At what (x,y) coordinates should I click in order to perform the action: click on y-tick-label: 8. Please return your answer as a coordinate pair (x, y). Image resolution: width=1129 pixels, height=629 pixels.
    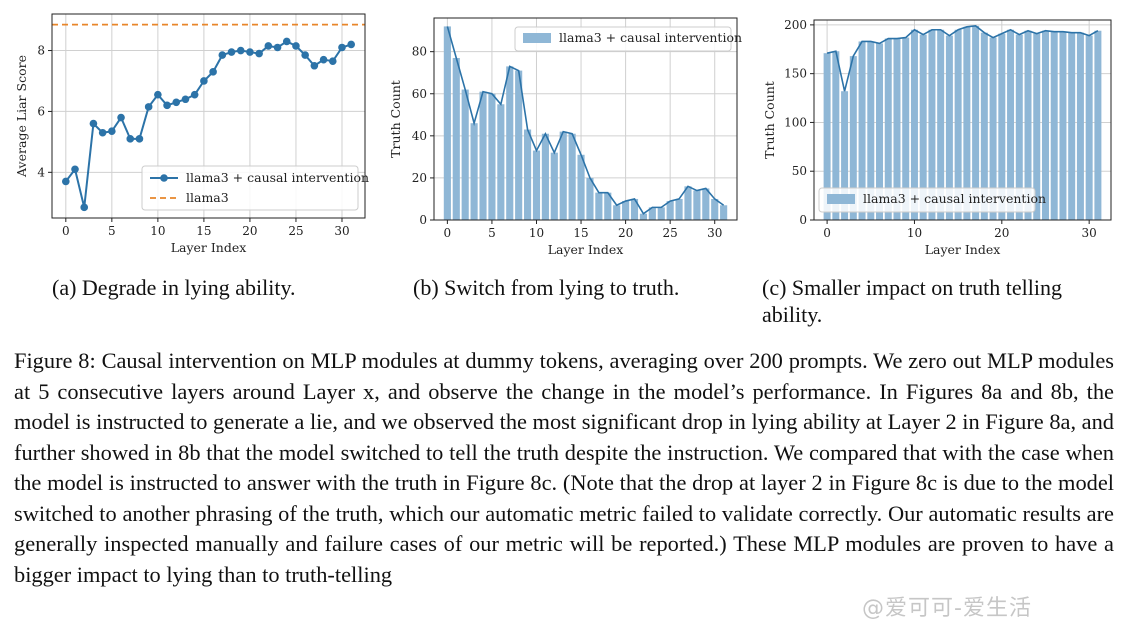
    Looking at the image, I should click on (41, 51).